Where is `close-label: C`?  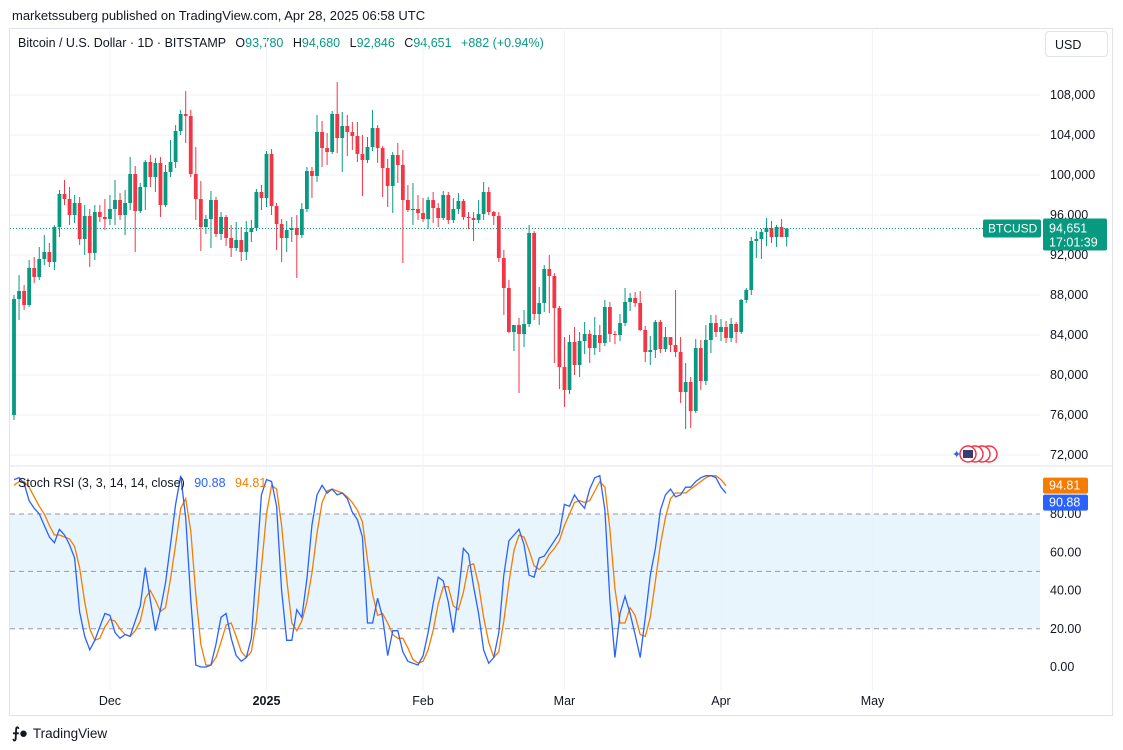 close-label: C is located at coordinates (409, 43).